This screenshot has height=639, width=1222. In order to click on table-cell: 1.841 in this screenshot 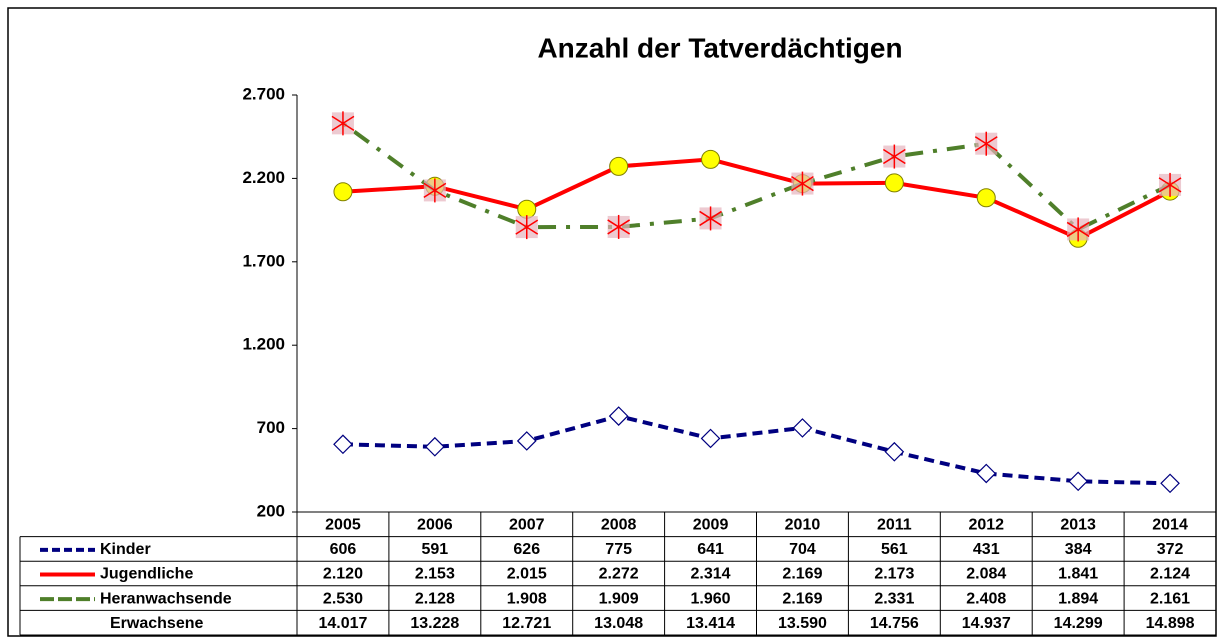, I will do `click(1078, 574)`.